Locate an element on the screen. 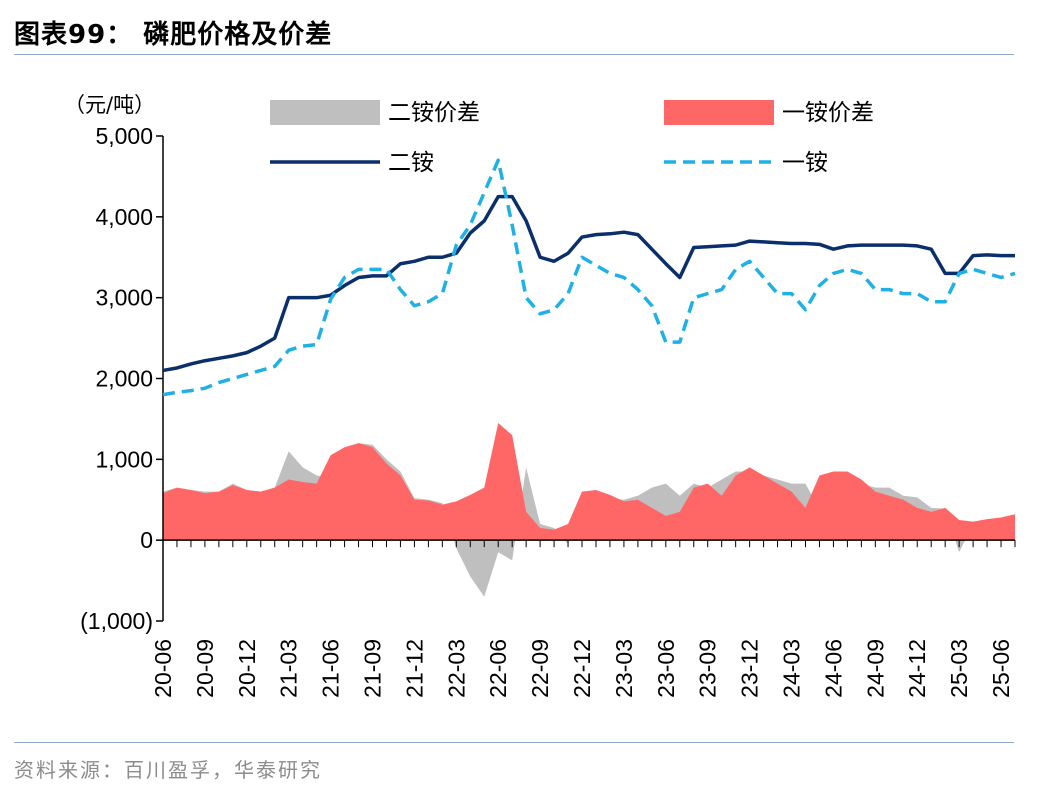 The height and width of the screenshot is (792, 1048). x-tick-label: 21-12 is located at coordinates (414, 668).